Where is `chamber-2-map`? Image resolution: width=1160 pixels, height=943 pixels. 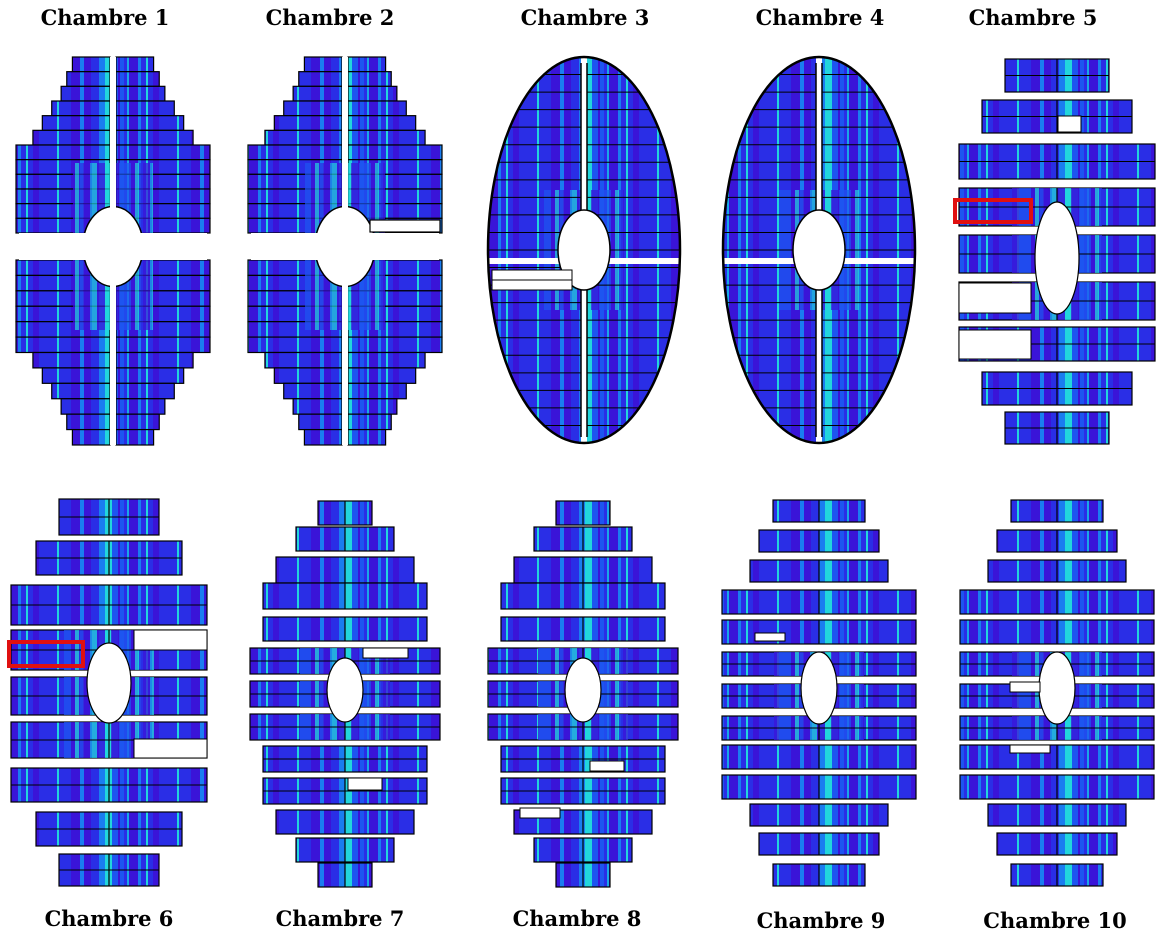 chamber-2-map is located at coordinates (345, 251).